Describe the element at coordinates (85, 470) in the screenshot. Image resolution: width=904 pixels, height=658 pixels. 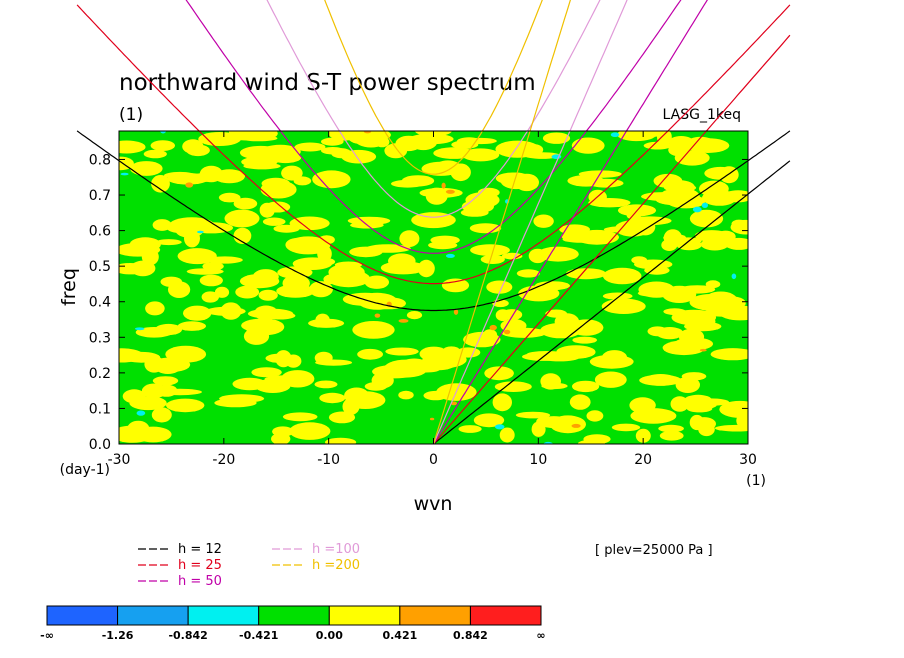
I see `y-axis-units: (day-1)` at that location.